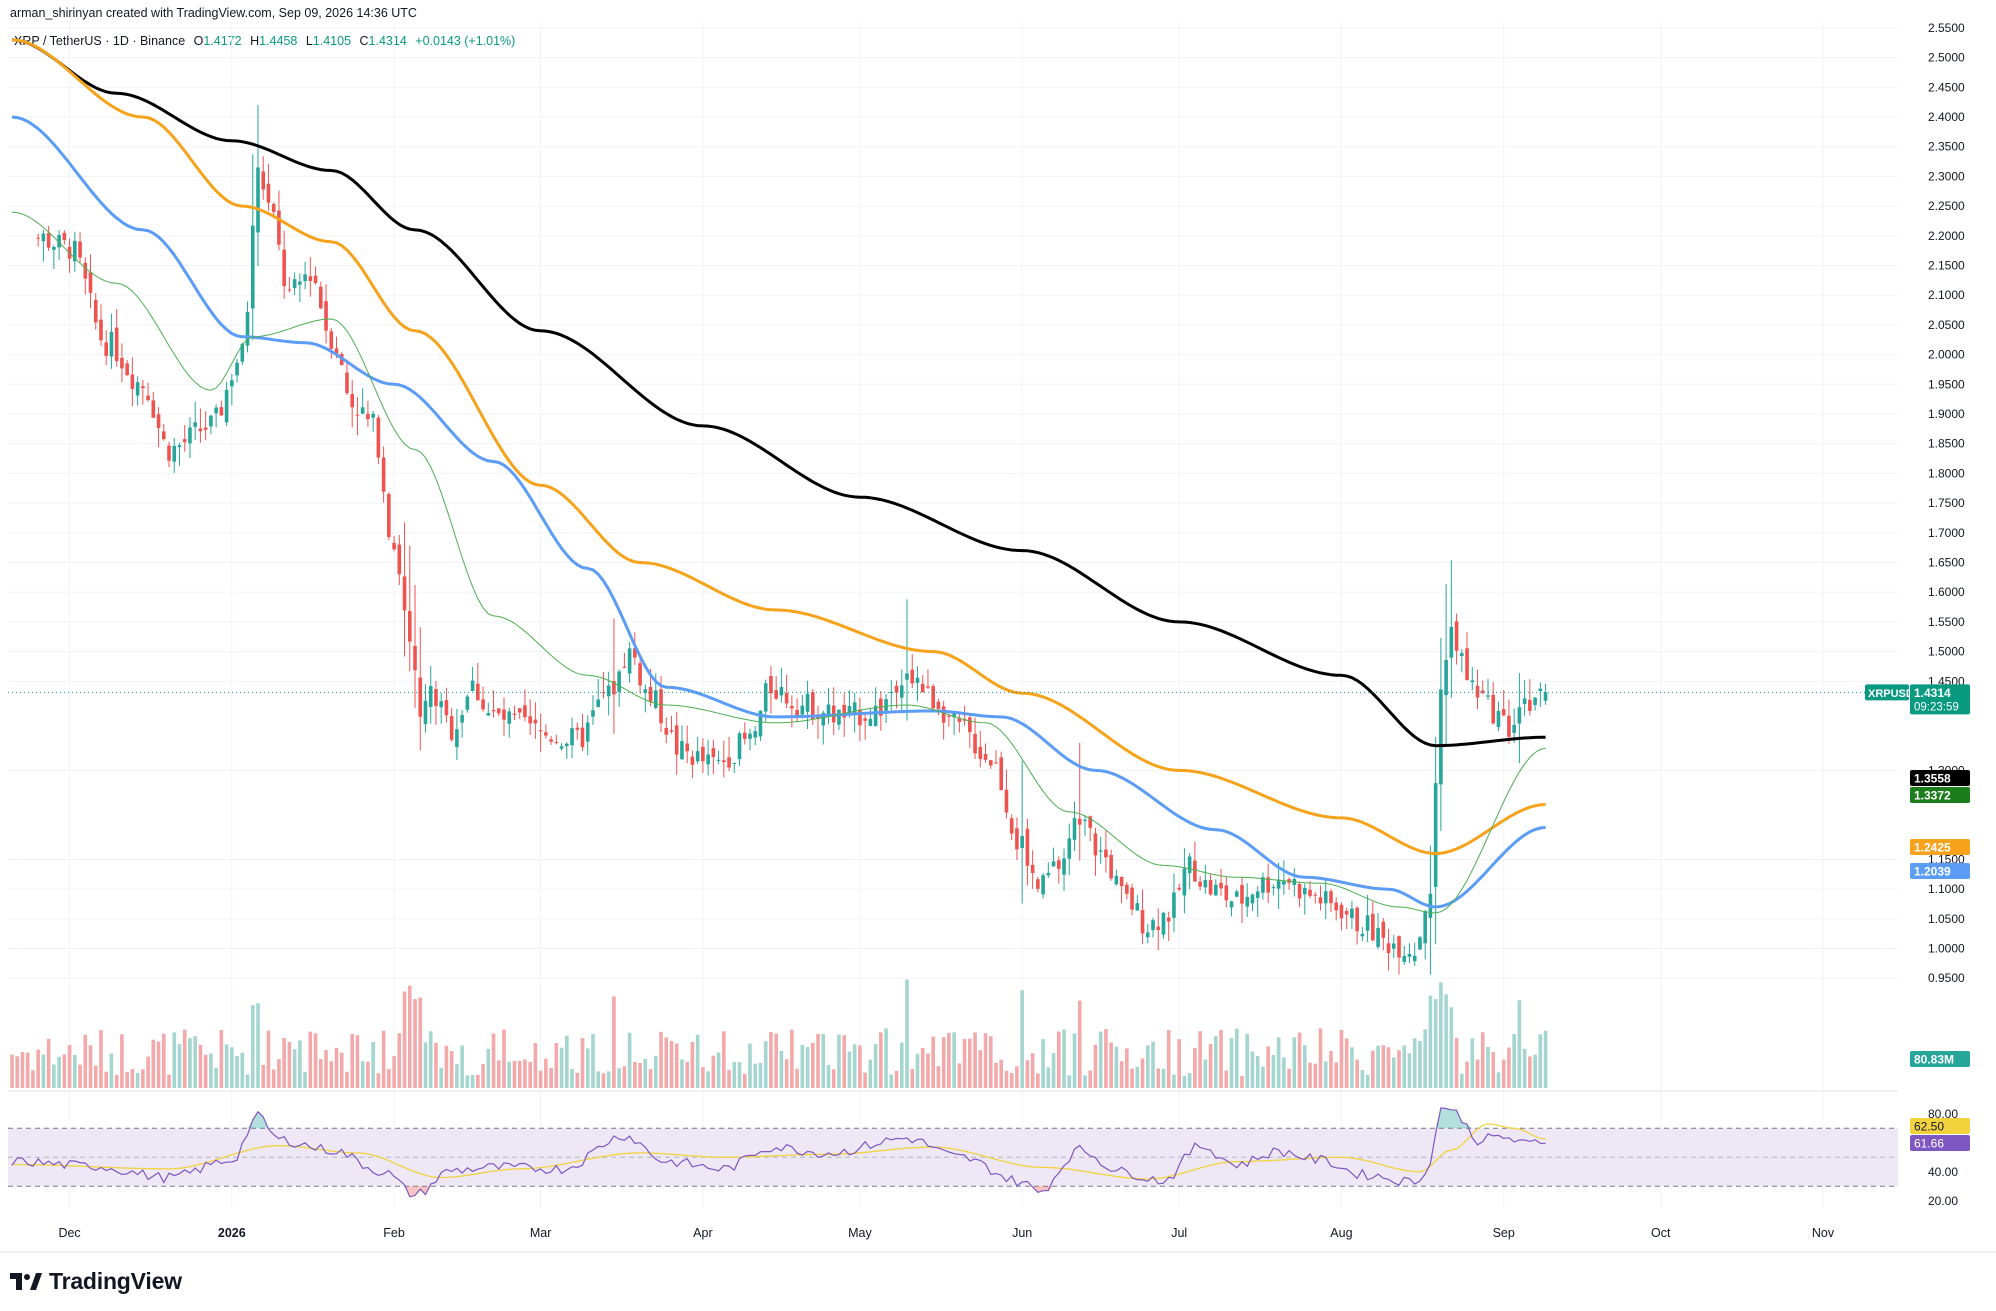 This screenshot has width=1996, height=1311. Describe the element at coordinates (1504, 1233) in the screenshot. I see `x-tick-label: Sep` at that location.